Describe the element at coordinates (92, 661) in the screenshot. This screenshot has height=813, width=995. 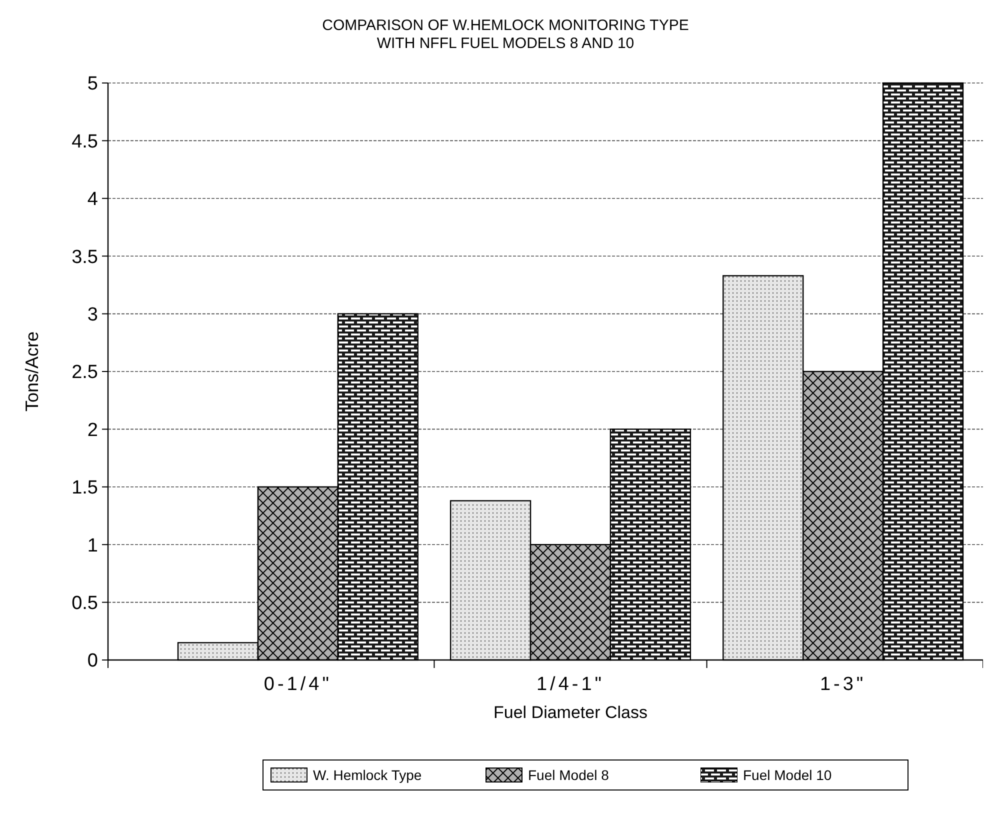
I see `y-tick-label: 0` at that location.